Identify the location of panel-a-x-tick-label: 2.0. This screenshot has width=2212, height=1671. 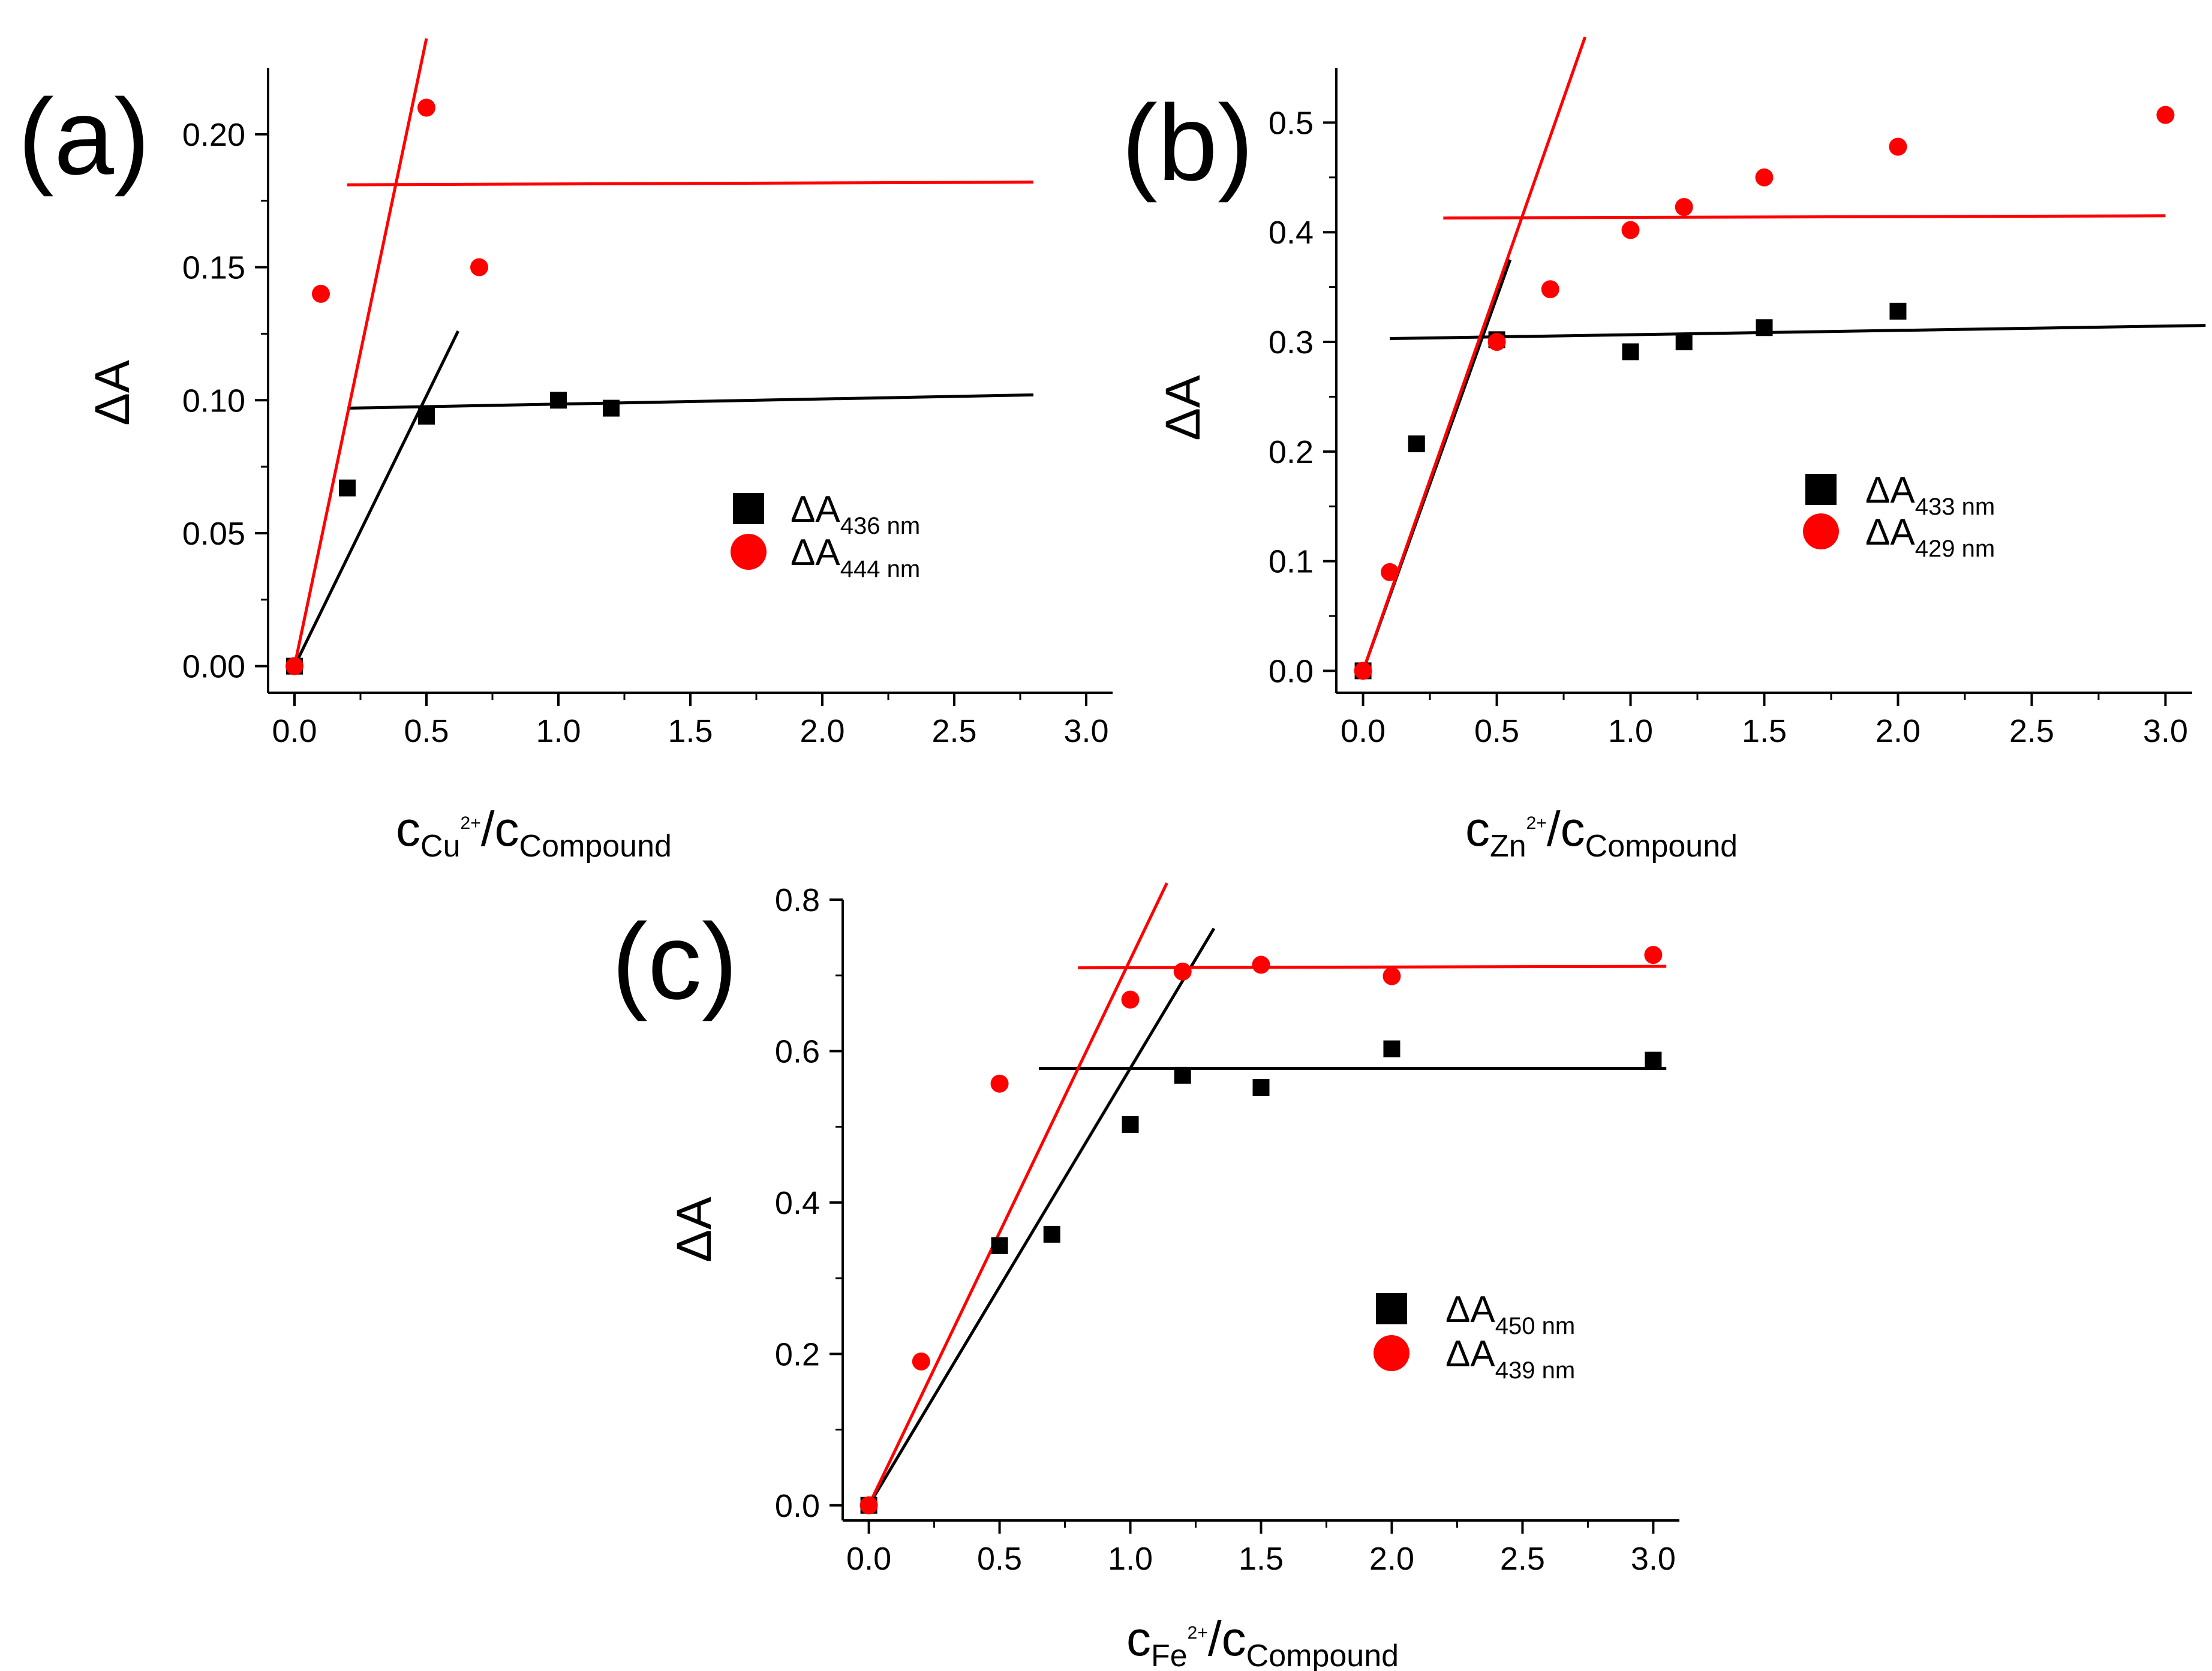
(822, 731).